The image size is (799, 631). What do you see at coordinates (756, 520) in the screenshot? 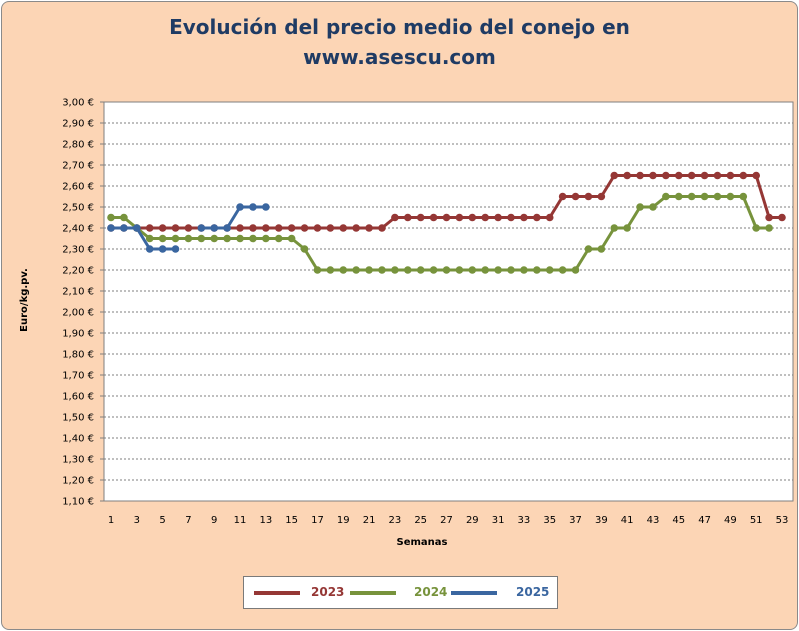
I see `x-tick-label: 51` at bounding box center [756, 520].